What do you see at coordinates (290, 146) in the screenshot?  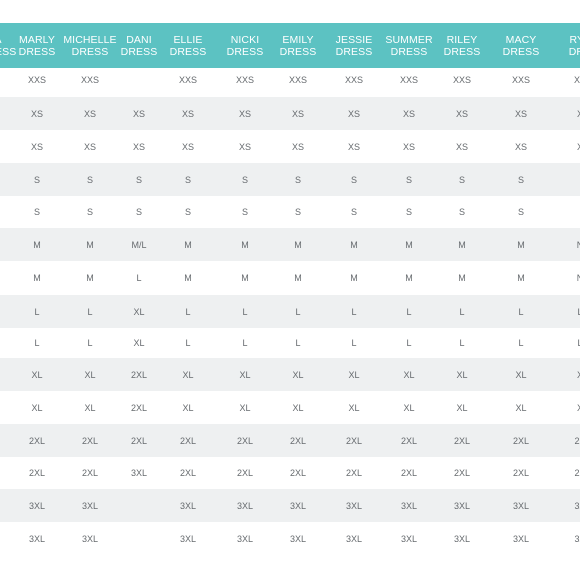 I see `table-row: XS XS XS XS XS XS XS XS XS XS X` at bounding box center [290, 146].